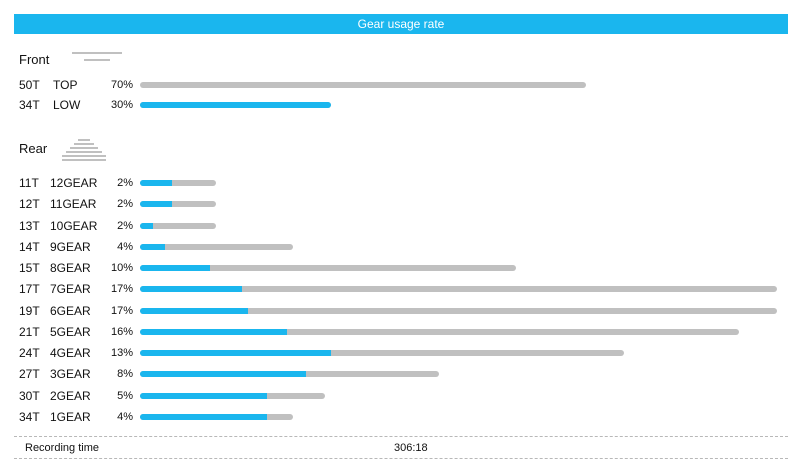  Describe the element at coordinates (411, 448) in the screenshot. I see `recording-time-value: 306:18` at that location.